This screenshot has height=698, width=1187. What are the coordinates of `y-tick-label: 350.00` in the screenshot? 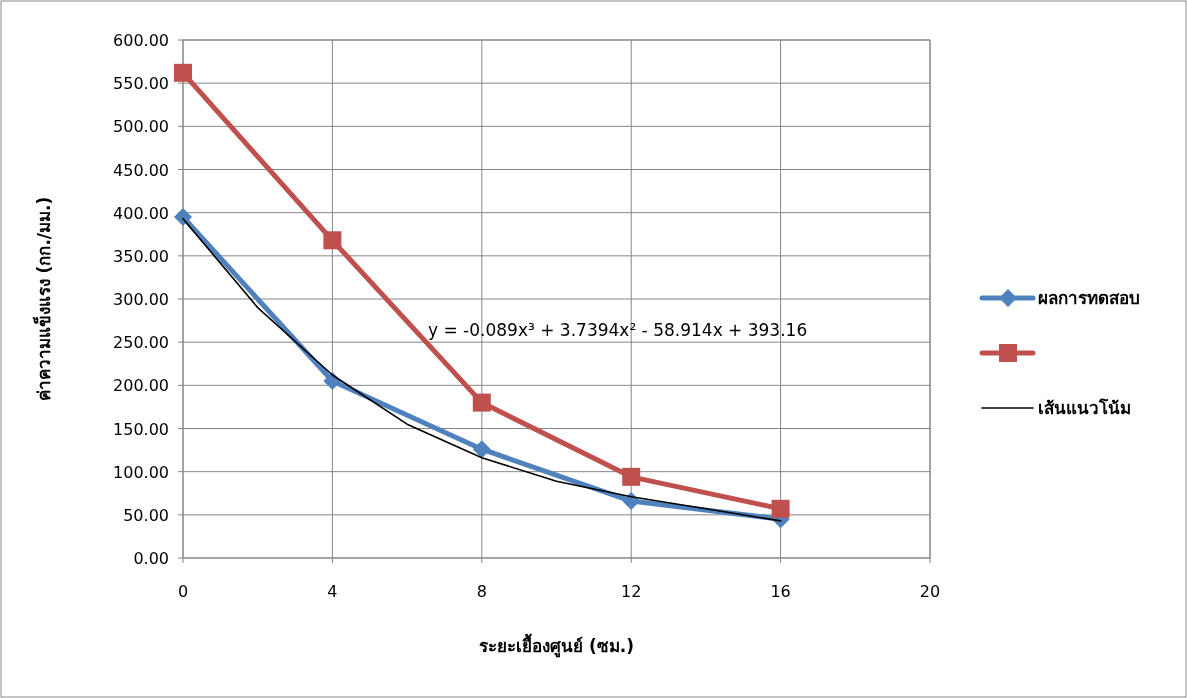 It's located at (141, 256).